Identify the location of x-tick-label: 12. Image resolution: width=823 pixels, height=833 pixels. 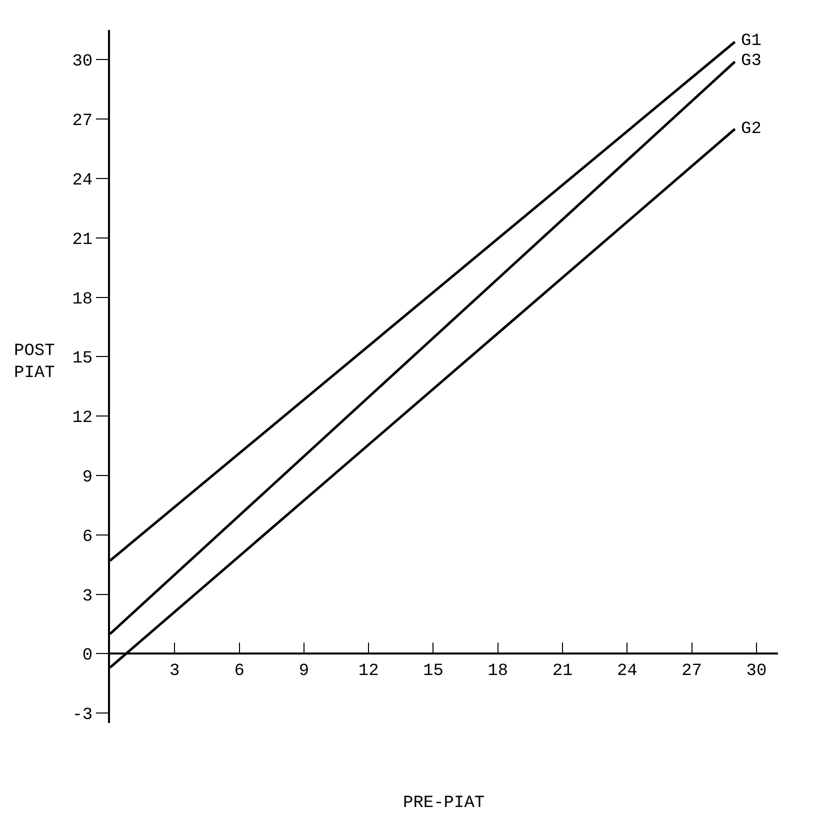
(368, 672).